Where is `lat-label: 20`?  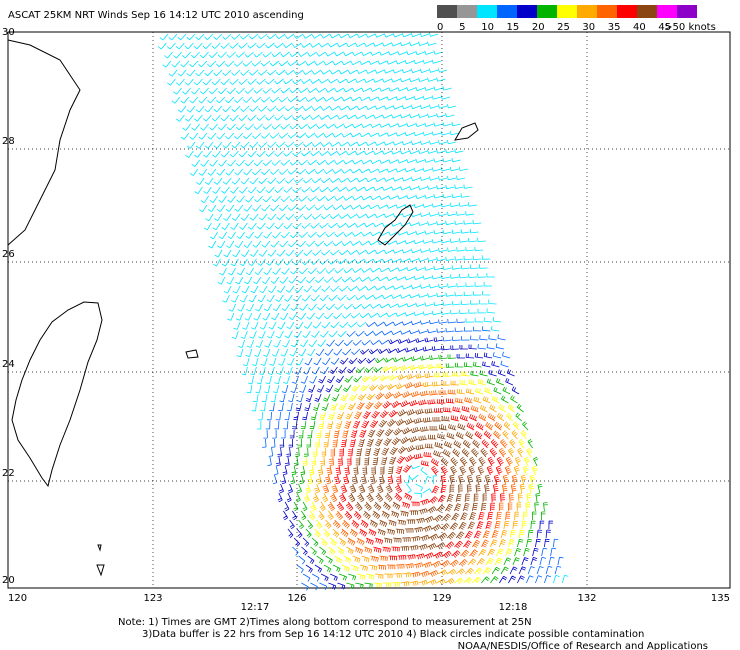
lat-label: 20 is located at coordinates (8, 580).